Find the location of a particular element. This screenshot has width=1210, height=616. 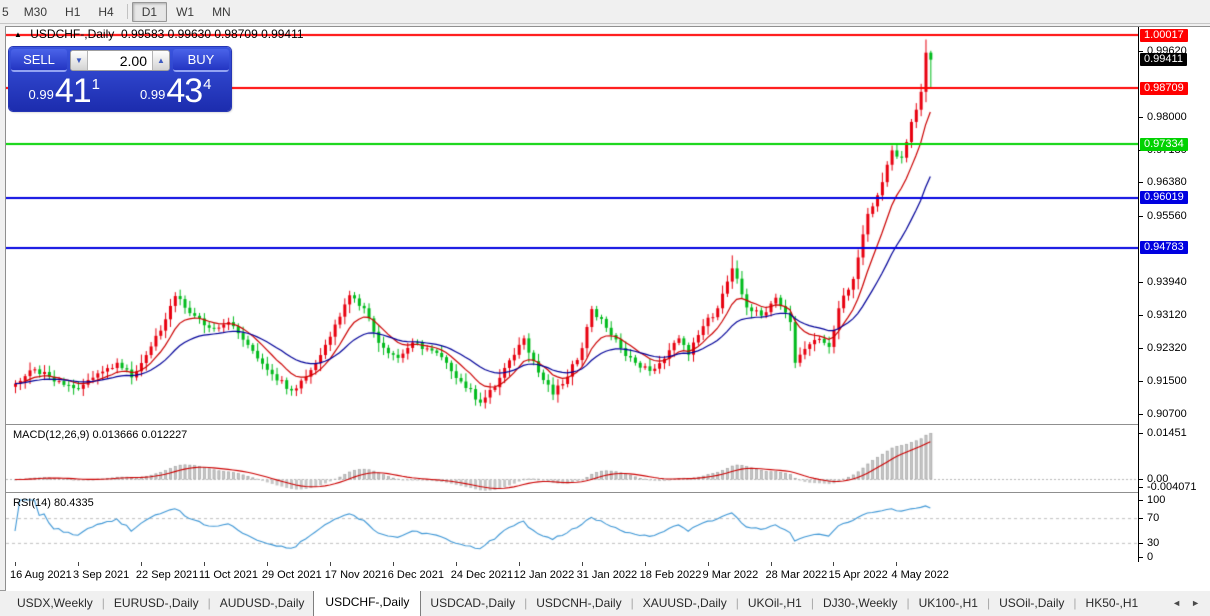

sell-price-prefix: 0.99 is located at coordinates (41, 94).